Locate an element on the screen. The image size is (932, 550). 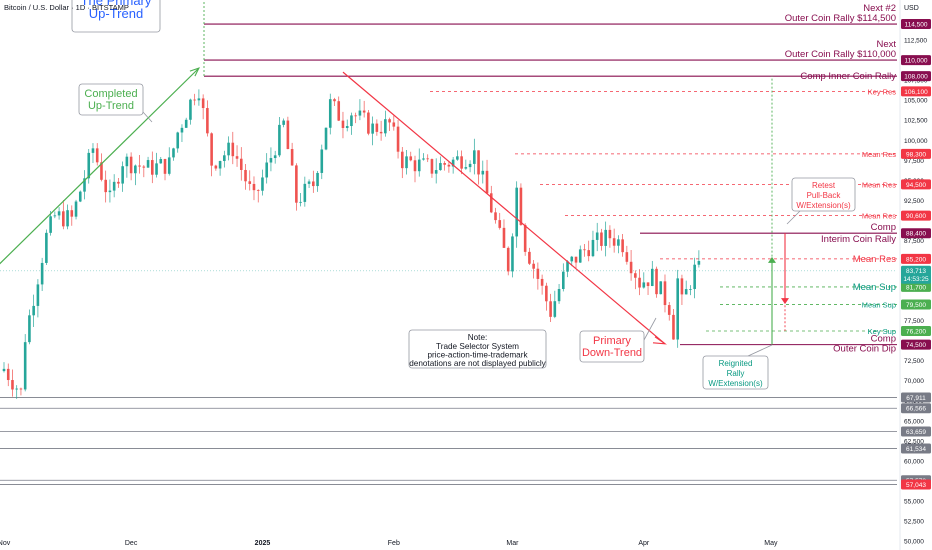
price-level-badge-text: 94,500 is located at coordinates (916, 185).